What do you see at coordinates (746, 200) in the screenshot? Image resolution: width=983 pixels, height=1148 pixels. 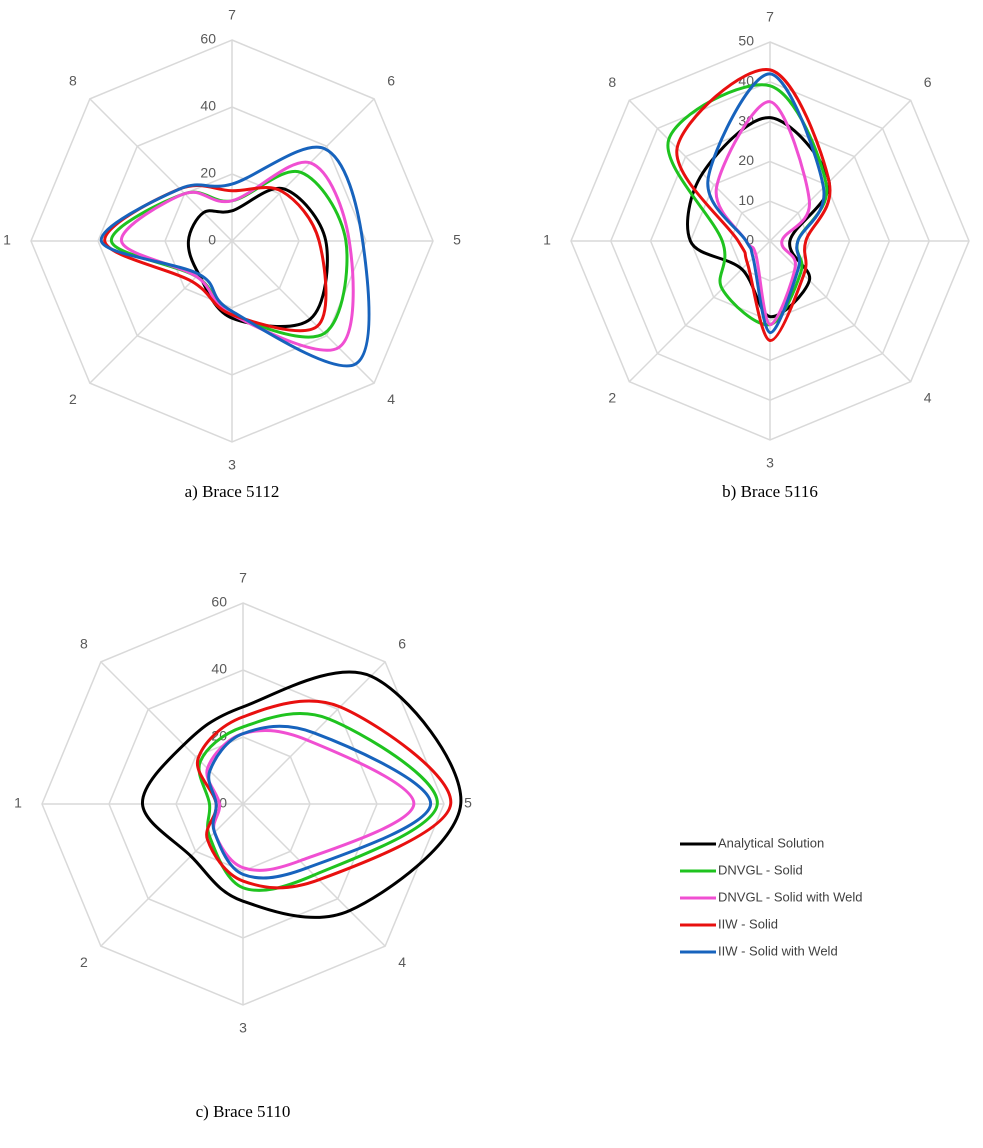 I see `y-tick-label: 10` at bounding box center [746, 200].